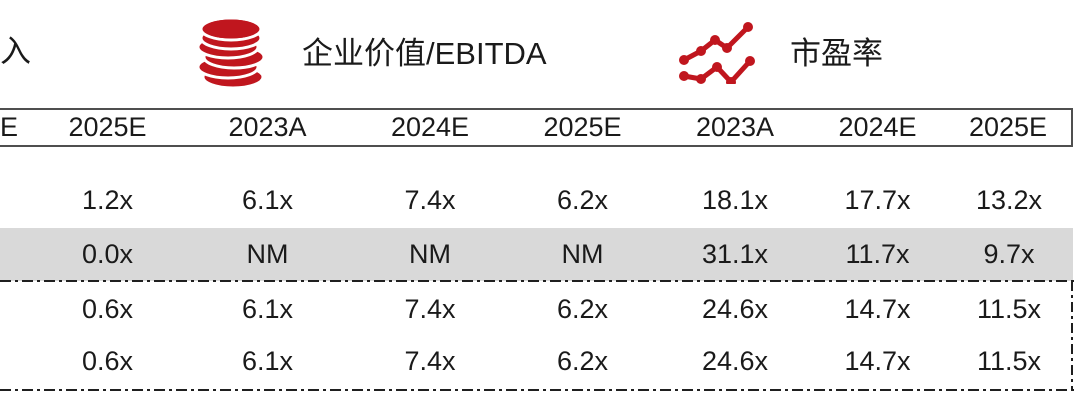  What do you see at coordinates (231, 53) in the screenshot?
I see `coins-stack-icon` at bounding box center [231, 53].